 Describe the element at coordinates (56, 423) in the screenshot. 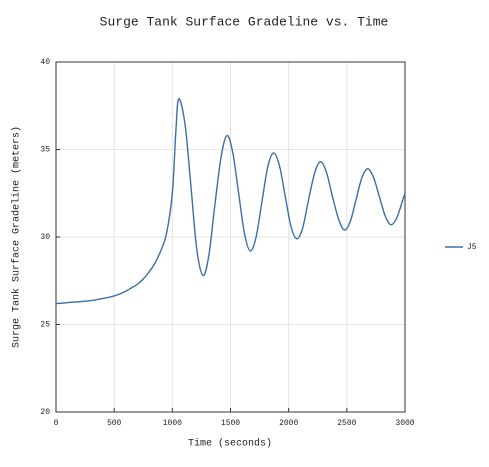

I see `x-tick-label: 0` at that location.